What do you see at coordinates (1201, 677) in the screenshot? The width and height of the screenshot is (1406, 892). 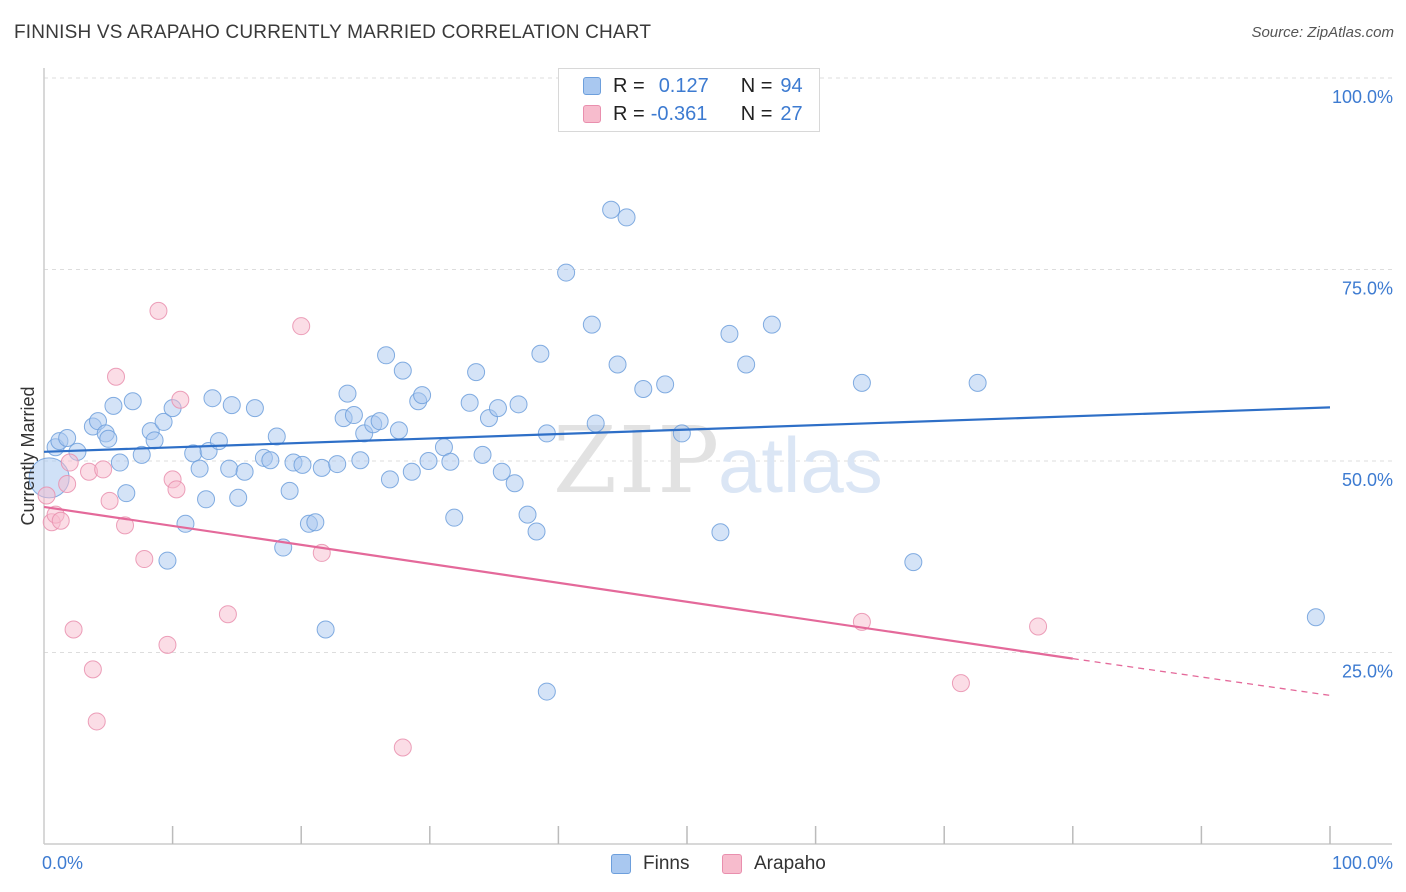 I see `arapaho-trend-extension` at bounding box center [1201, 677].